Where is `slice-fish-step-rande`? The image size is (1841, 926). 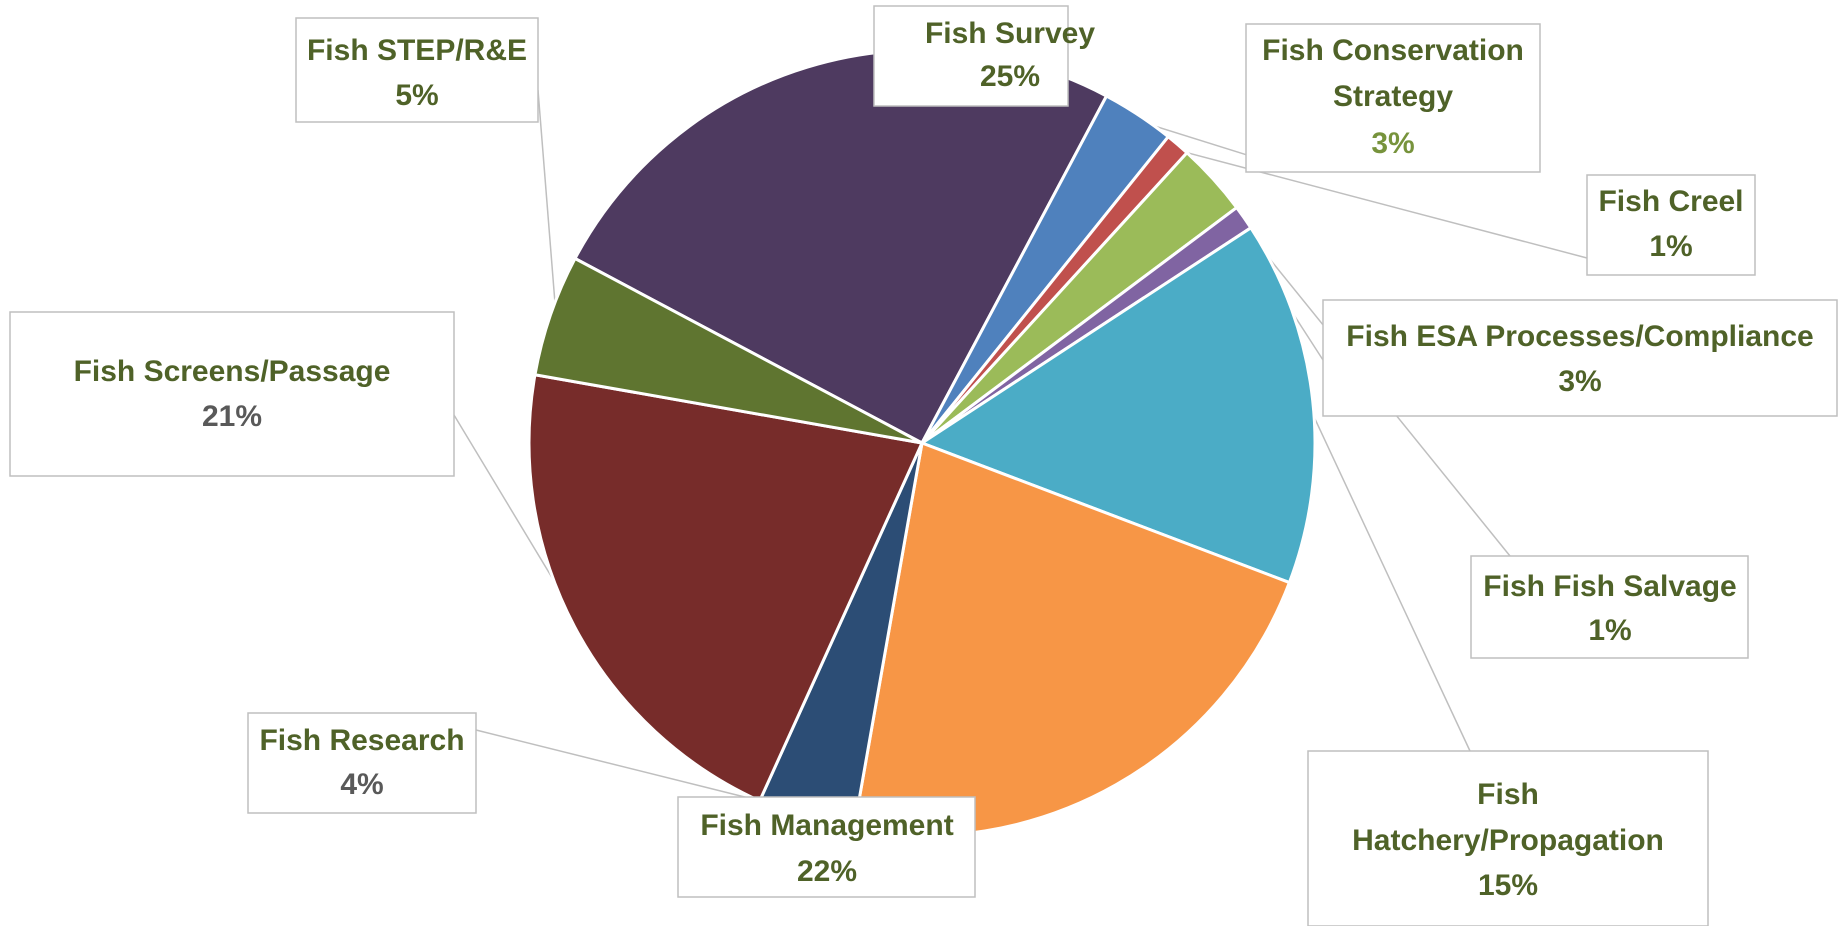
slice-fish-step-rande is located at coordinates (728, 351).